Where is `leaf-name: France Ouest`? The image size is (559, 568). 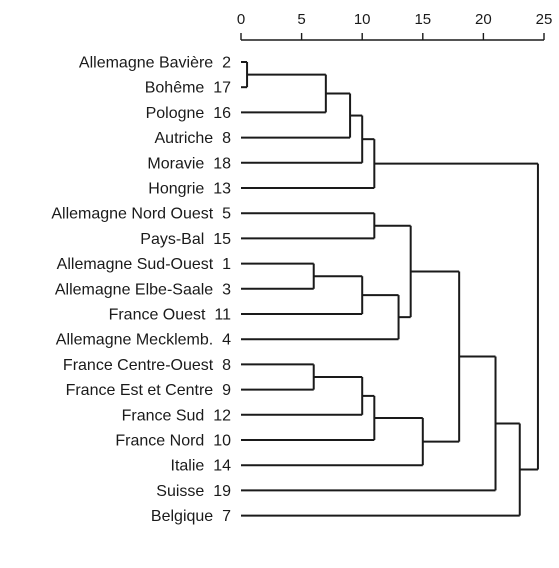 leaf-name: France Ouest is located at coordinates (157, 315).